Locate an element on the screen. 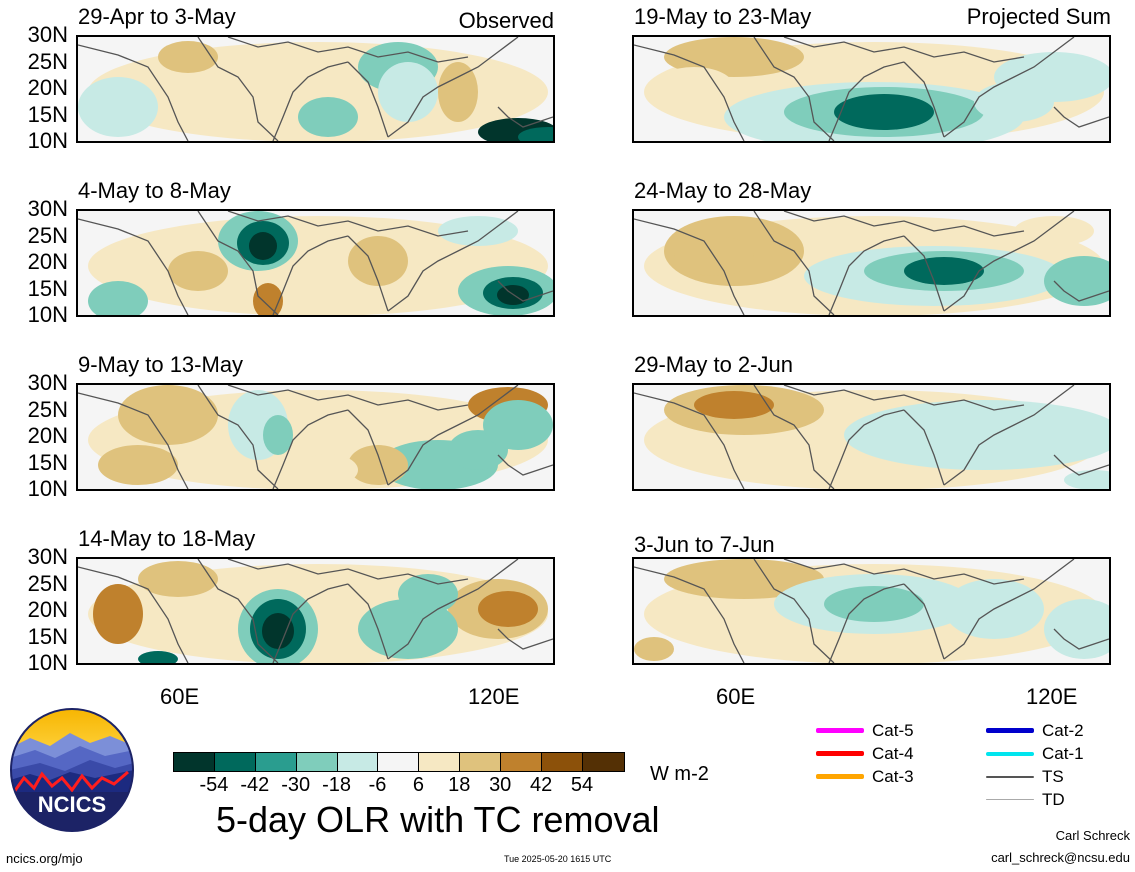  colorbar-label: -54 is located at coordinates (214, 785).